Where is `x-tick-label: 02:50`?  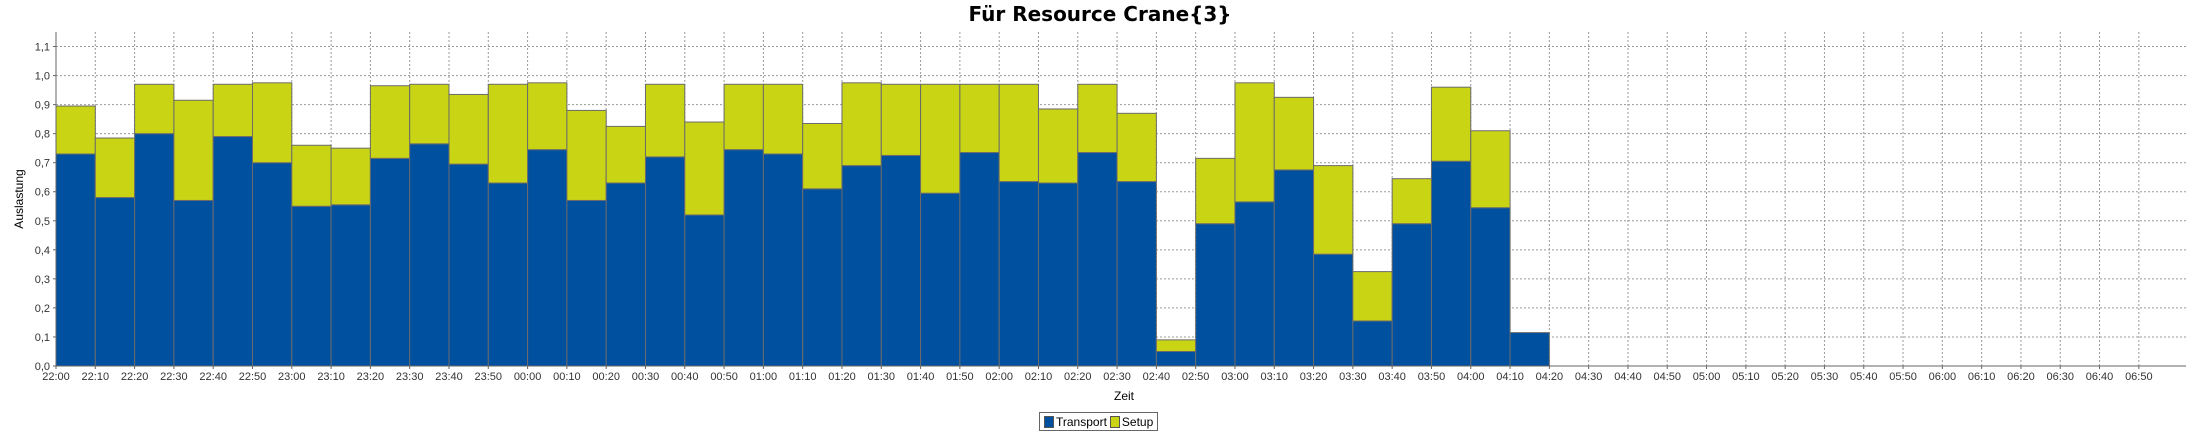
x-tick-label: 02:50 is located at coordinates (1196, 377).